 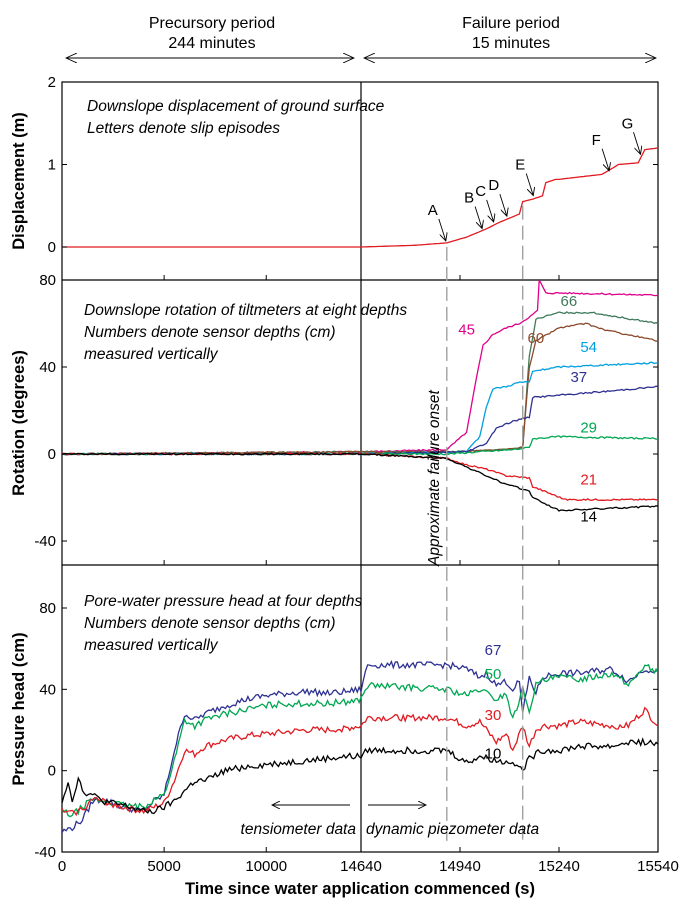 I want to click on pressure-series-label-30: 30, so click(x=493, y=715).